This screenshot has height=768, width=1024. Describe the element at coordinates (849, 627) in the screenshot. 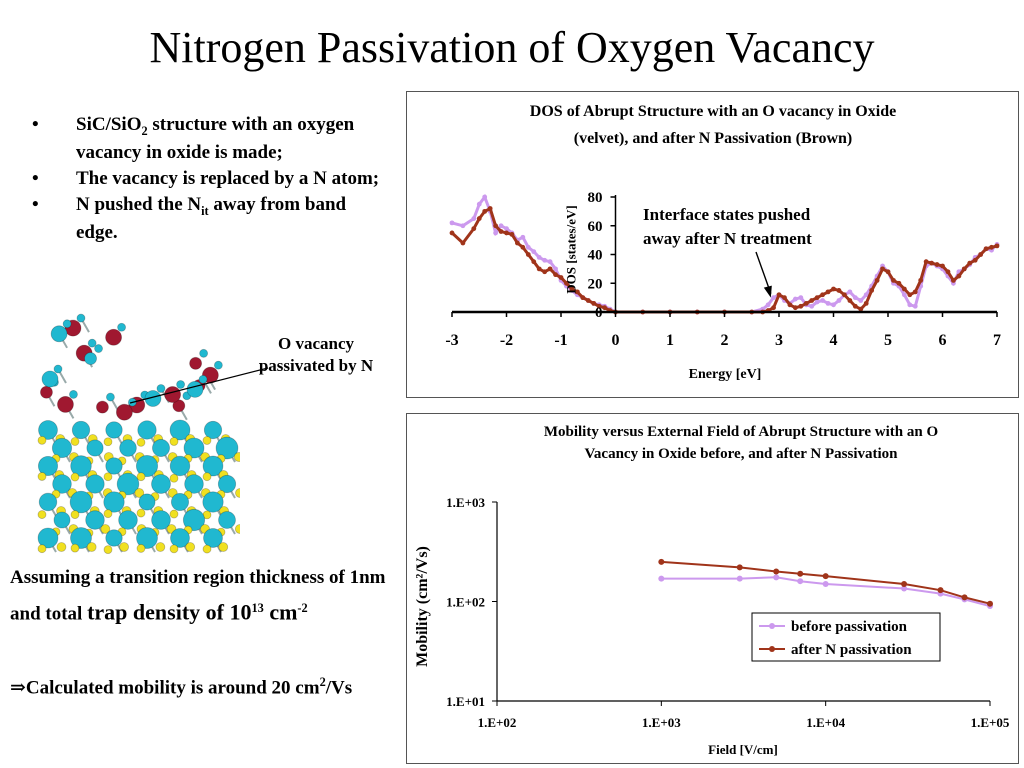

I see `legend-label: before passivation` at that location.